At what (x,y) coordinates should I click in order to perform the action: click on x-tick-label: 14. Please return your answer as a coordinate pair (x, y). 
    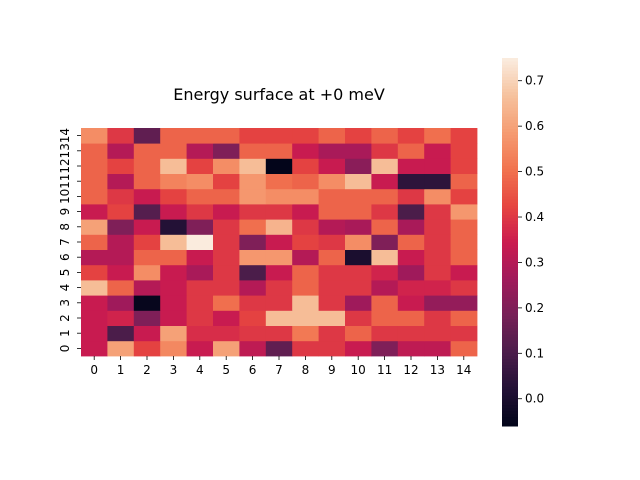
    Looking at the image, I should click on (463, 370).